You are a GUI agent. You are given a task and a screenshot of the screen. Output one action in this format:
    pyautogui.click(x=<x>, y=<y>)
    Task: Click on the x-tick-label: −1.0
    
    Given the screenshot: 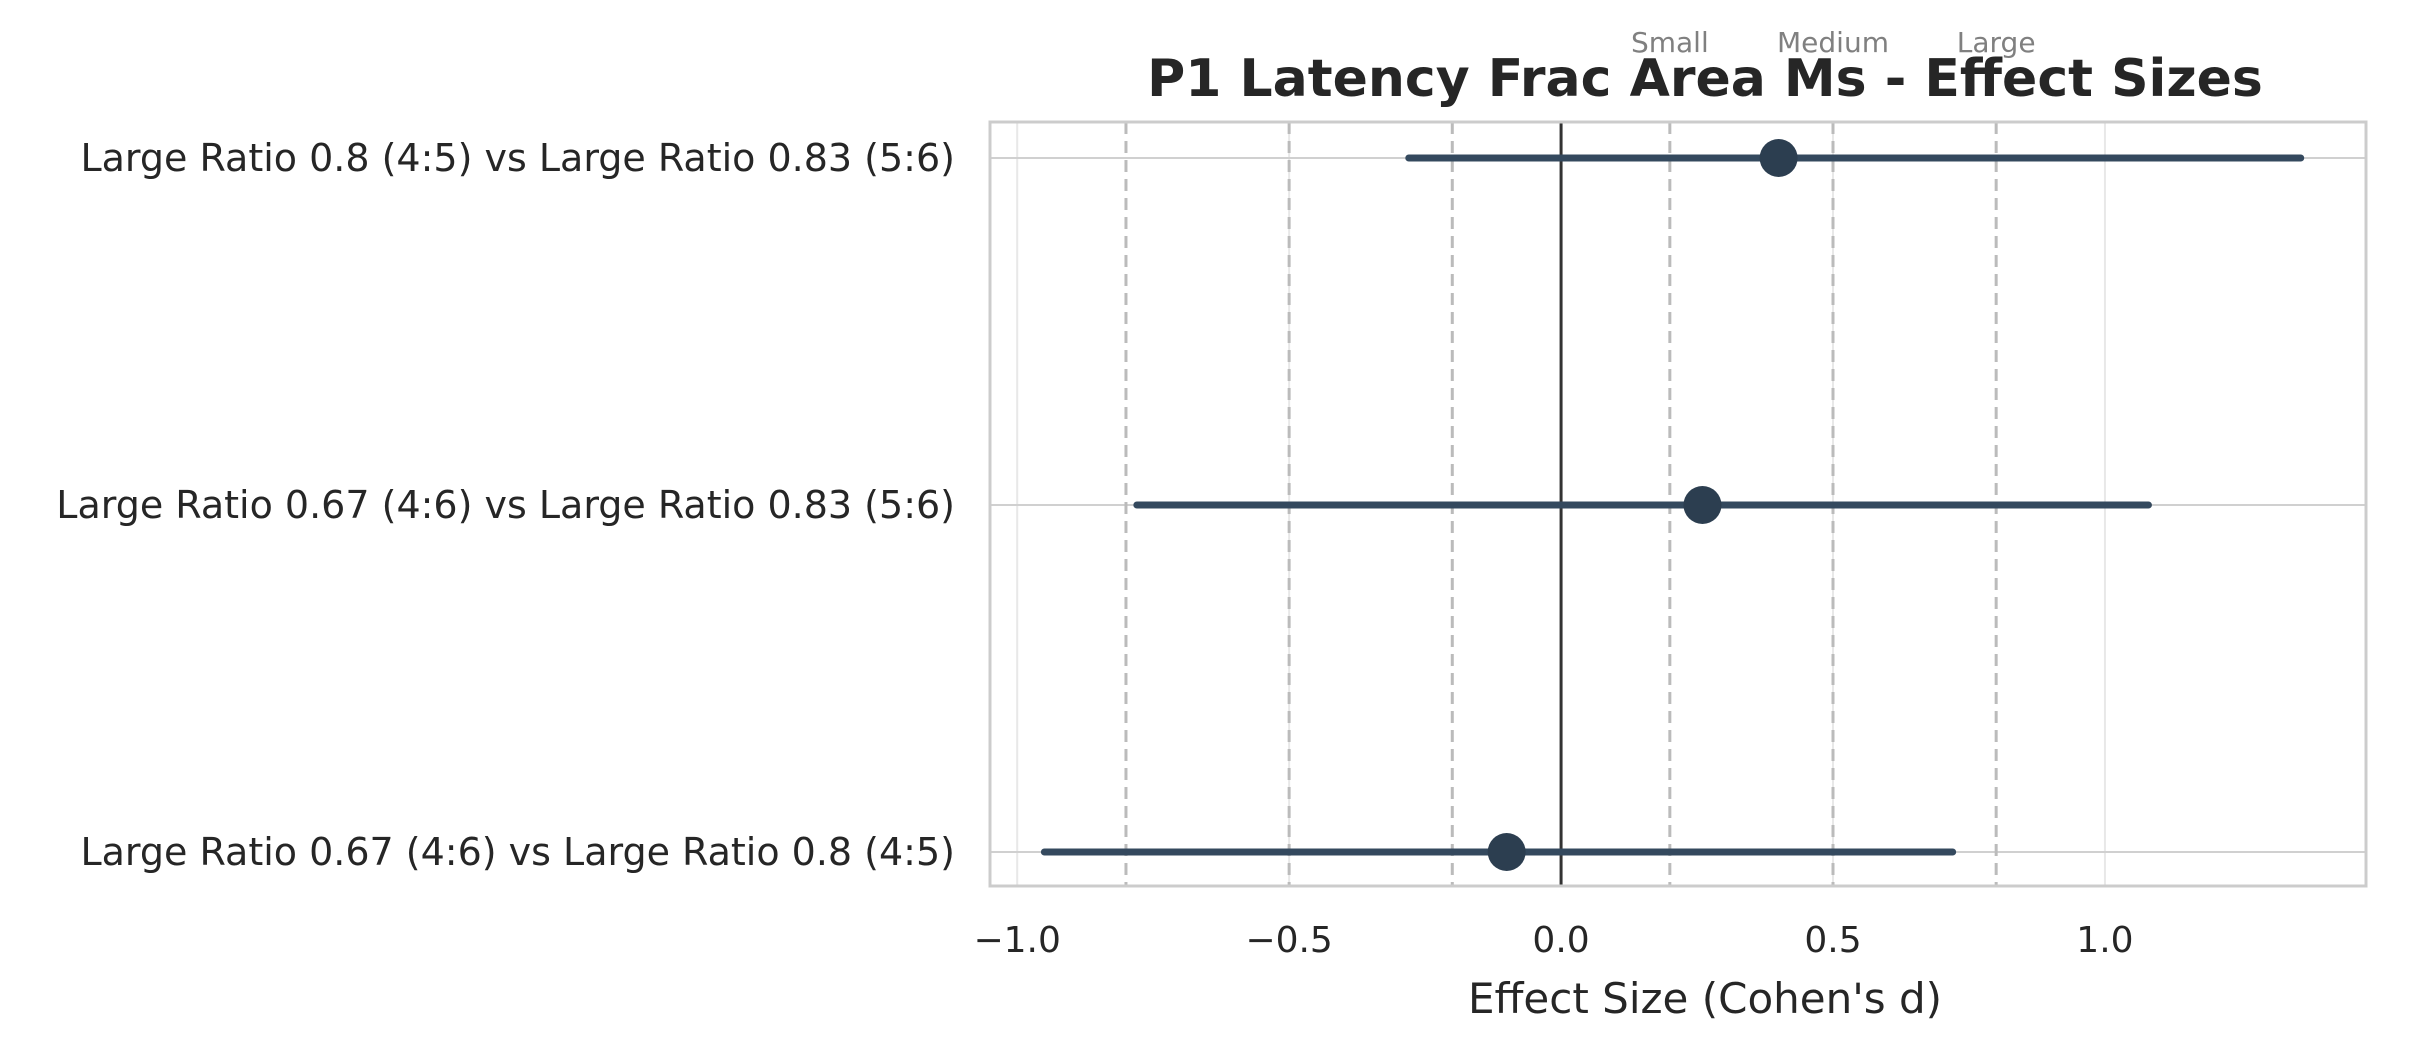 What is the action you would take?
    pyautogui.click(x=1016, y=940)
    